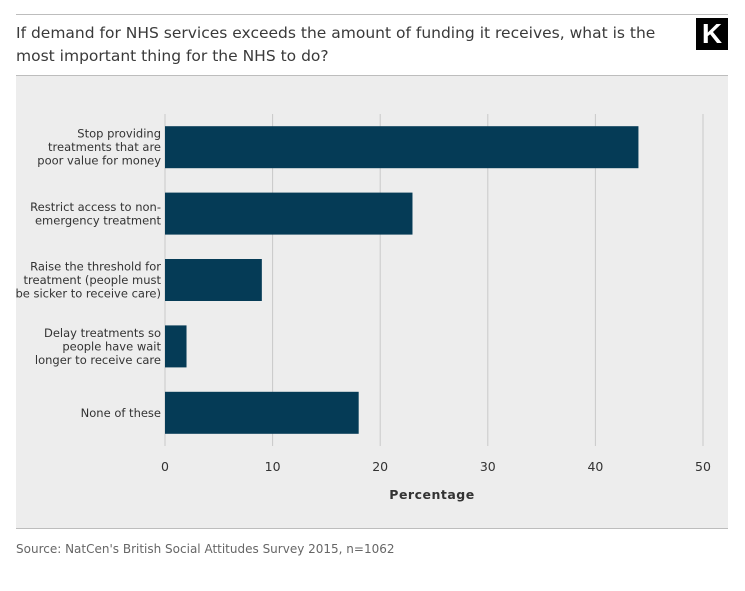  Describe the element at coordinates (372, 14) in the screenshot. I see `top-rule` at that location.